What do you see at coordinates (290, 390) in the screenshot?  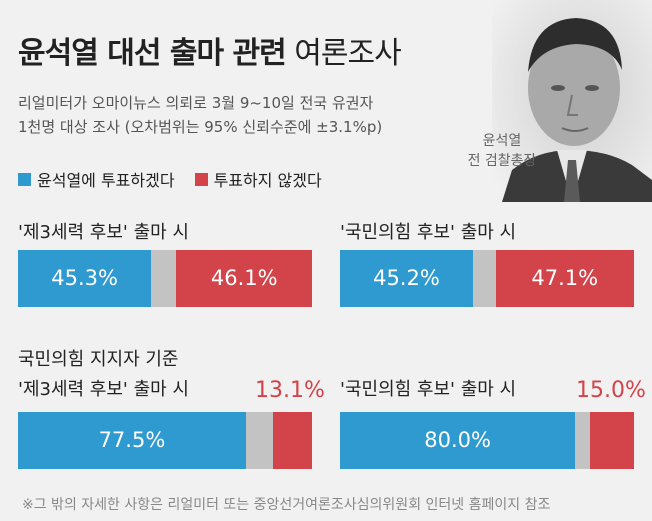 I see `panel-3-no-vote-label: 13.1%` at bounding box center [290, 390].